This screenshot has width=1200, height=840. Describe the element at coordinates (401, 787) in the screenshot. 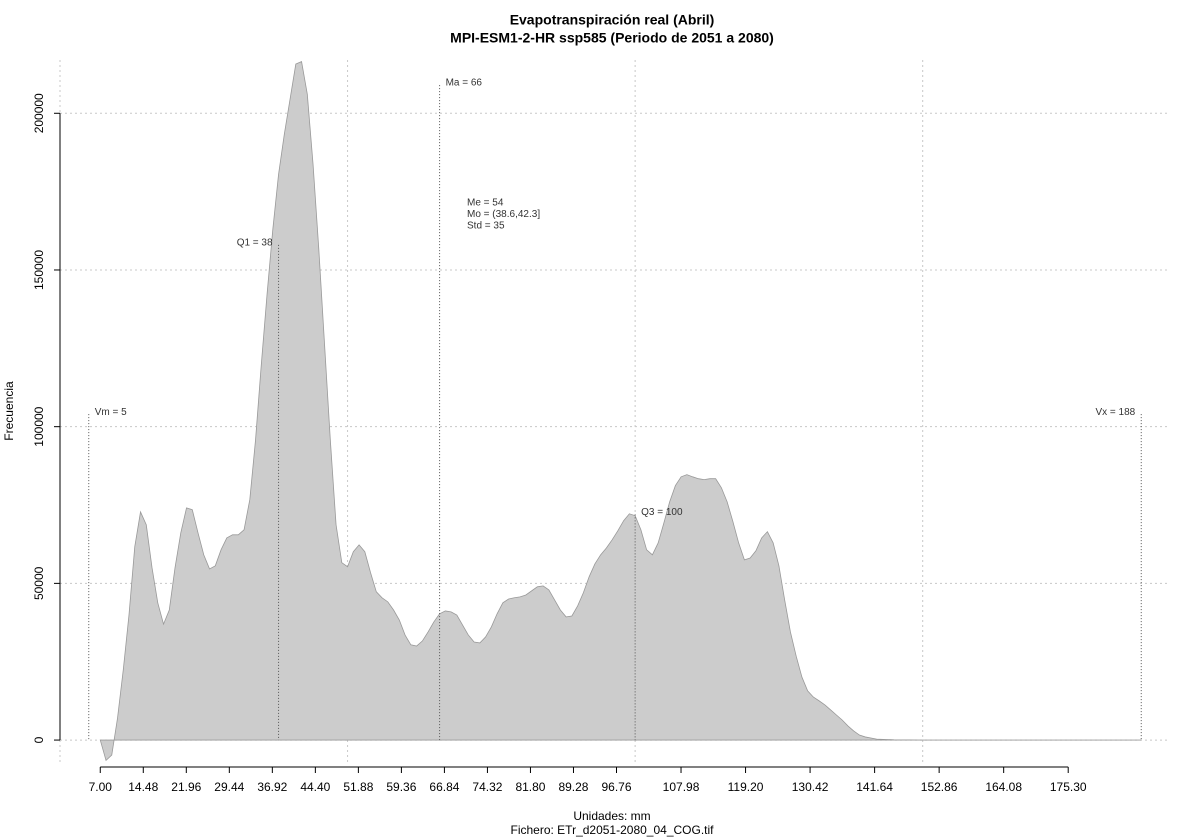

I see `x-tick-label: 59.36` at that location.